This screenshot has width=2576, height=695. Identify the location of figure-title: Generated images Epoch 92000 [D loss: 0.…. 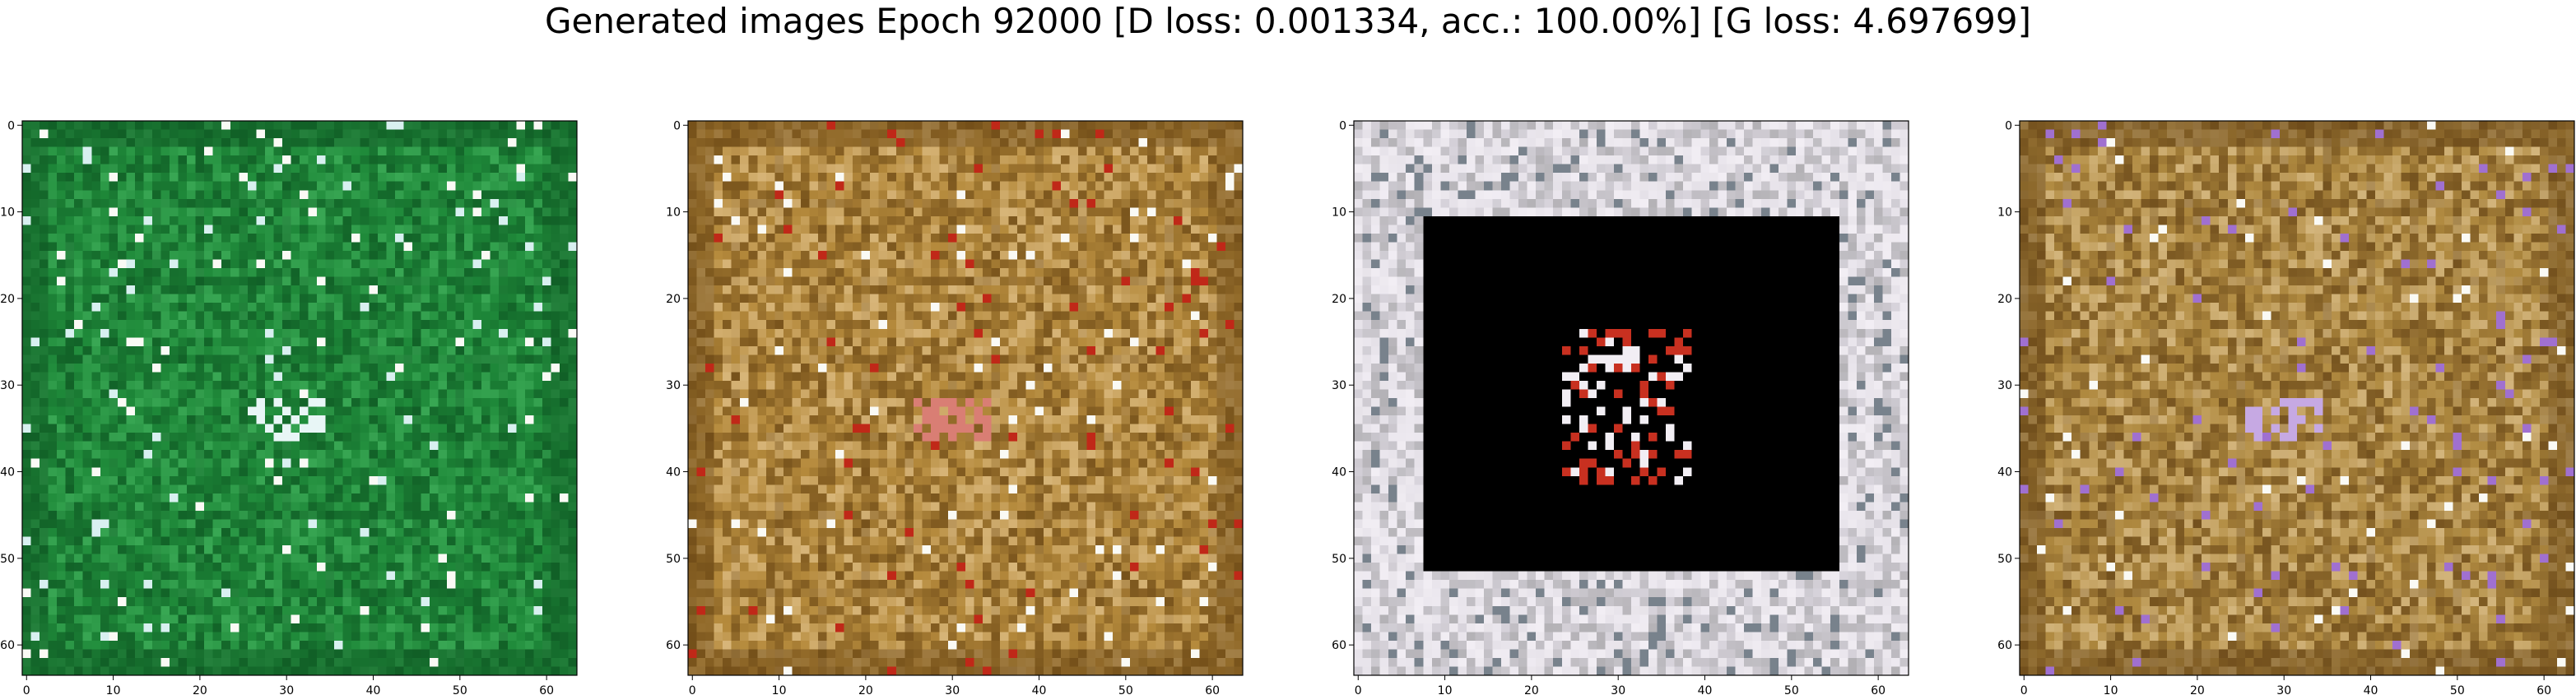
(1288, 21).